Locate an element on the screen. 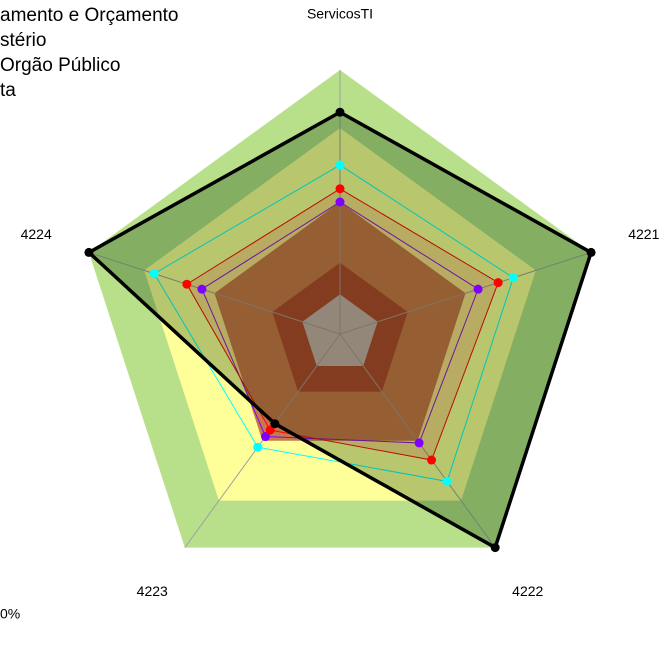  axis-label: 4224 is located at coordinates (36, 234).